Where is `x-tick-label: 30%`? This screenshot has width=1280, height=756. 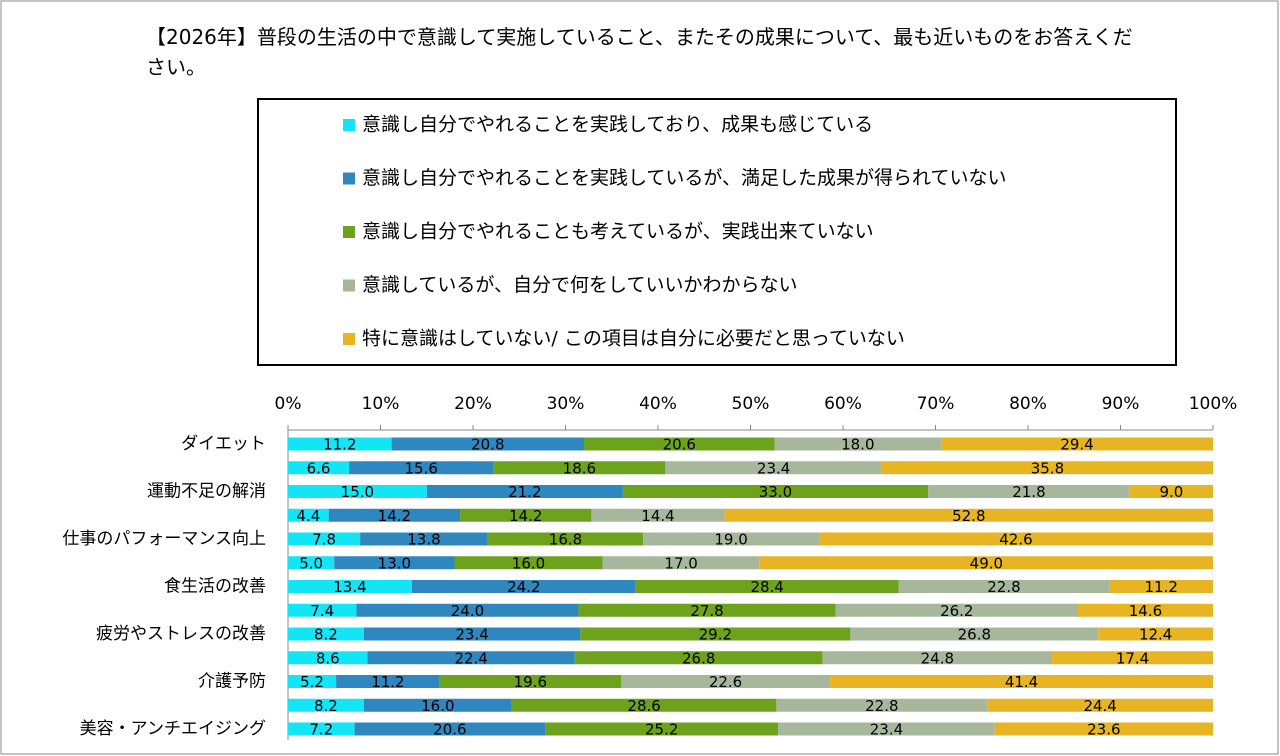
x-tick-label: 30% is located at coordinates (566, 404).